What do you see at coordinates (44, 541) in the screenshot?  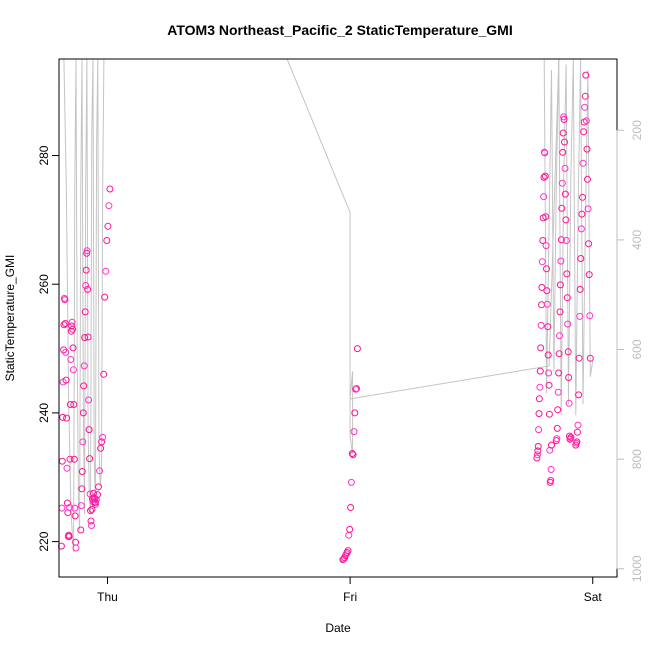 I see `y-tick-label: 220` at bounding box center [44, 541].